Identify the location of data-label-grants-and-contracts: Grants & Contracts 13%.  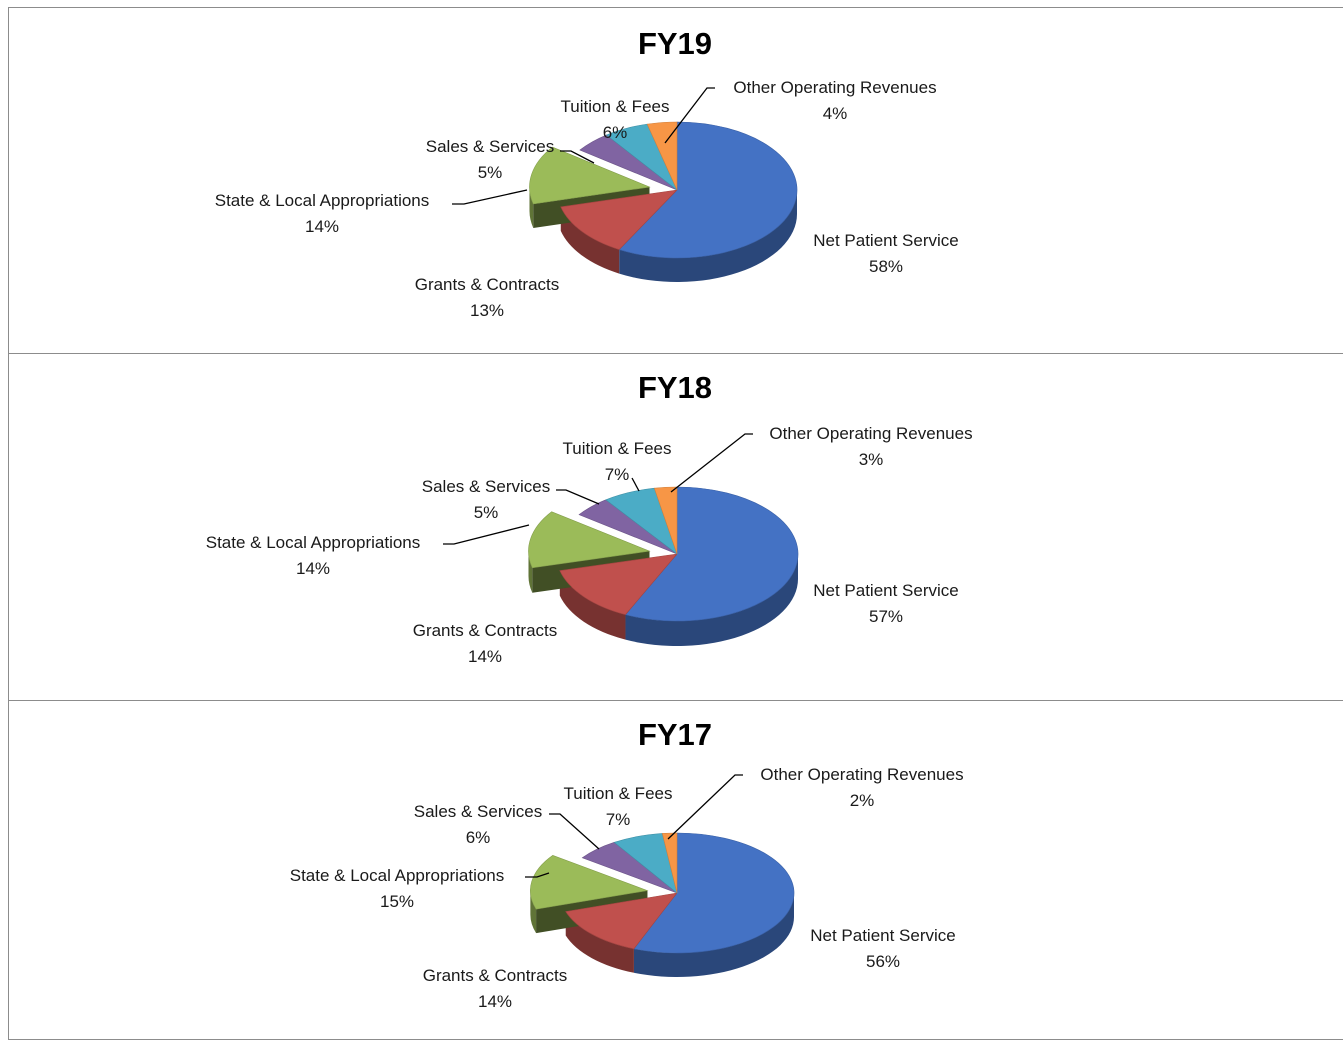
(487, 297).